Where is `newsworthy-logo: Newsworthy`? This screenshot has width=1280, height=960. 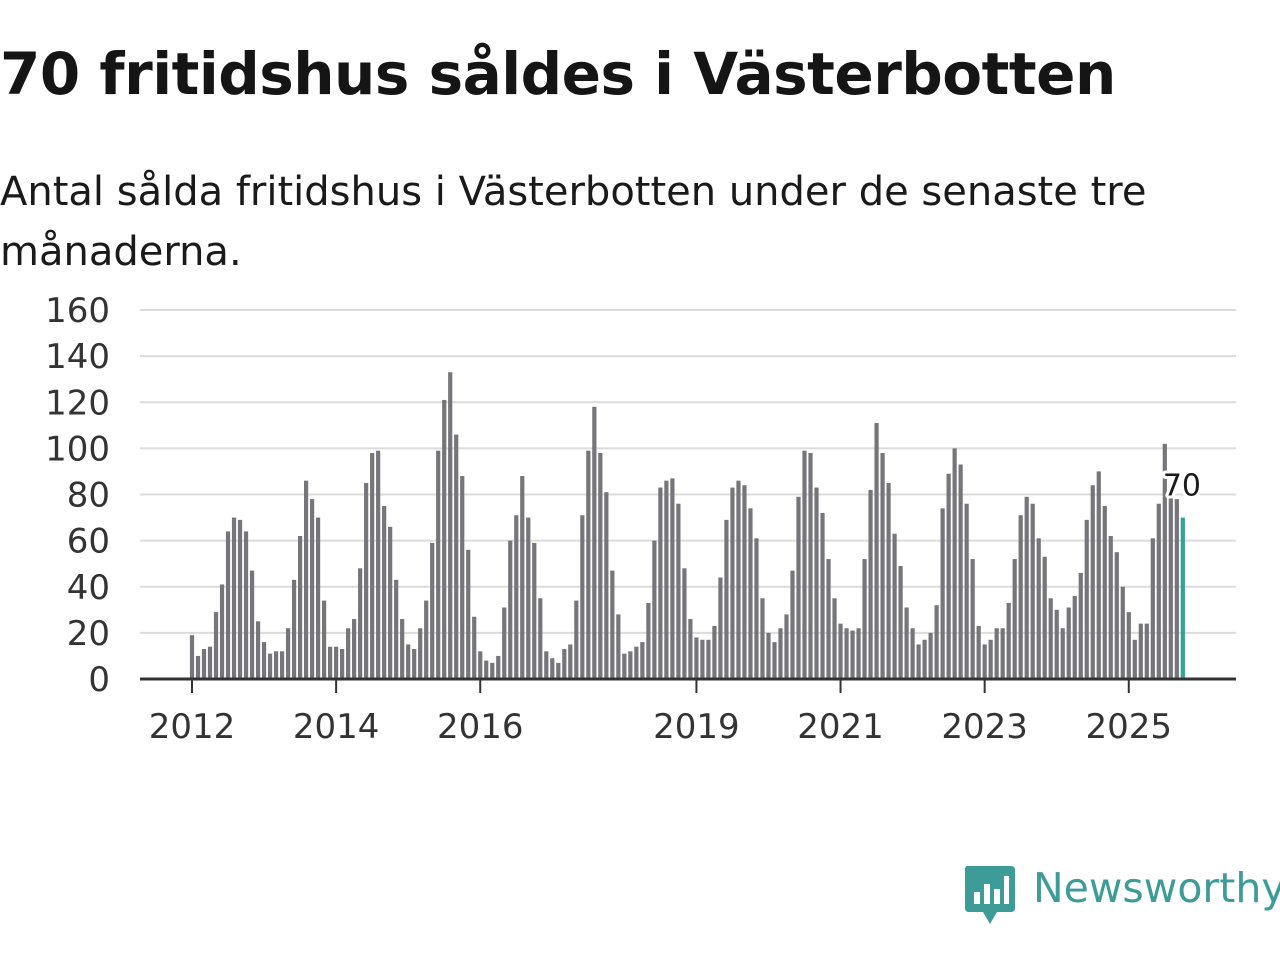
newsworthy-logo: Newsworthy is located at coordinates (1121, 896).